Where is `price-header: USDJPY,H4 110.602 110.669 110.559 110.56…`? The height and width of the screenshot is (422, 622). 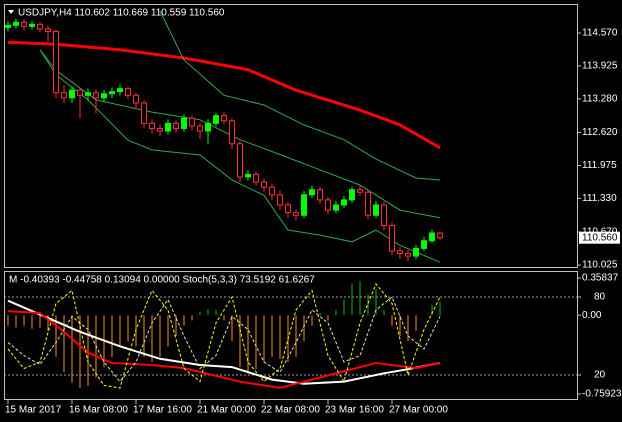
price-header: USDJPY,H4 110.602 110.669 110.559 110.56… is located at coordinates (121, 13).